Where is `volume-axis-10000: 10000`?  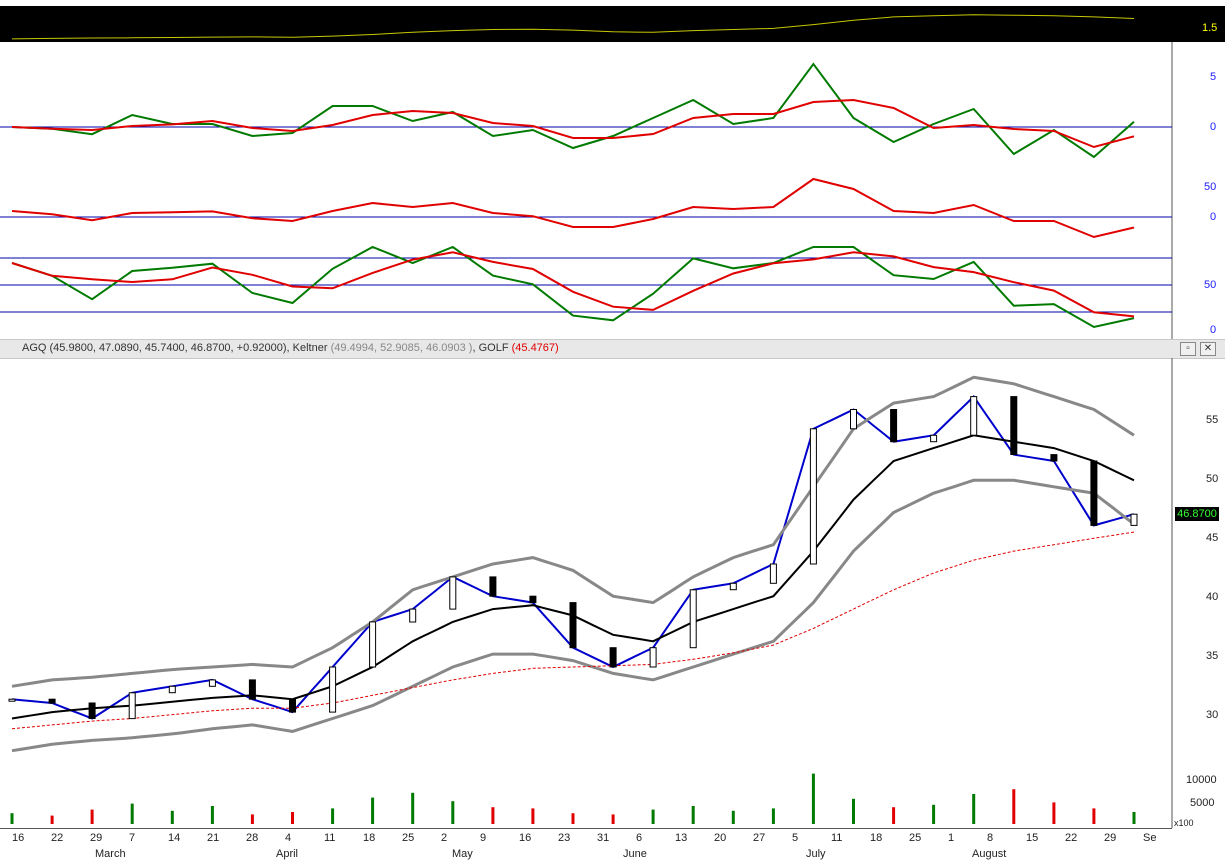
volume-axis-10000: 10000 is located at coordinates (1201, 780).